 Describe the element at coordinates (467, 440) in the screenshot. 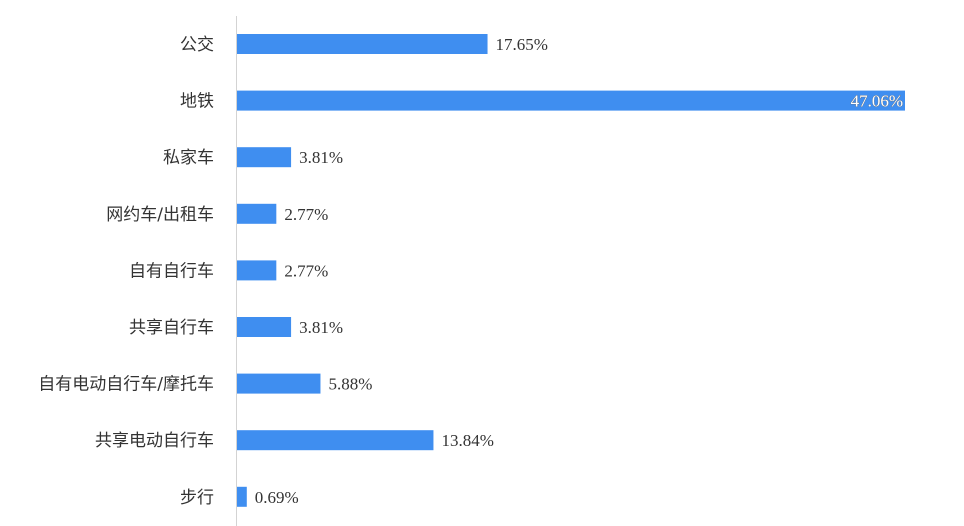

I see `value-label: 13.84%` at that location.